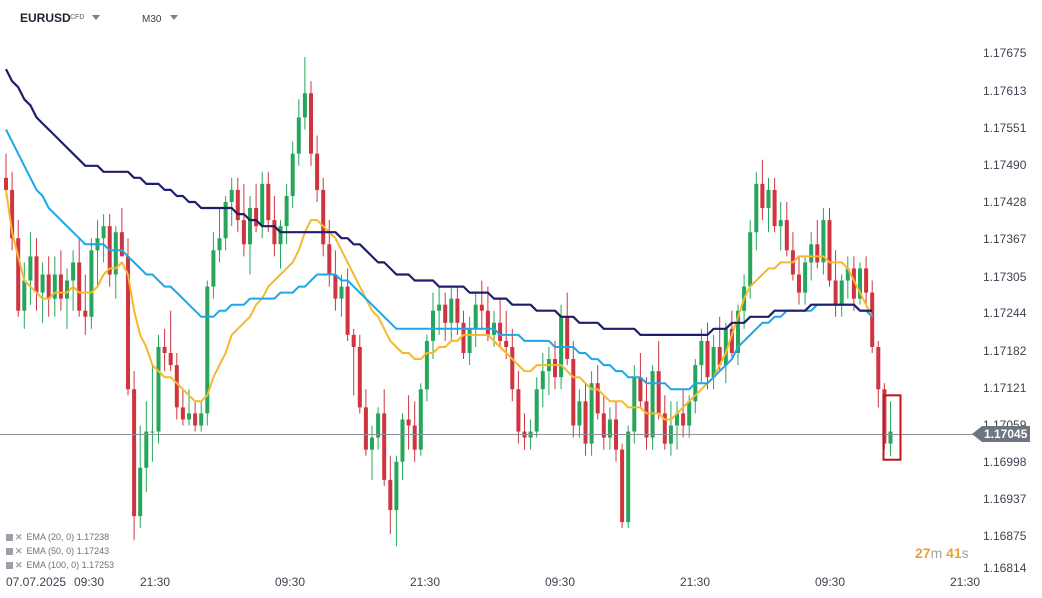 This screenshot has height=598, width=1042. Describe the element at coordinates (96, 17) in the screenshot. I see `symbol-dropdown-chevron-icon` at that location.